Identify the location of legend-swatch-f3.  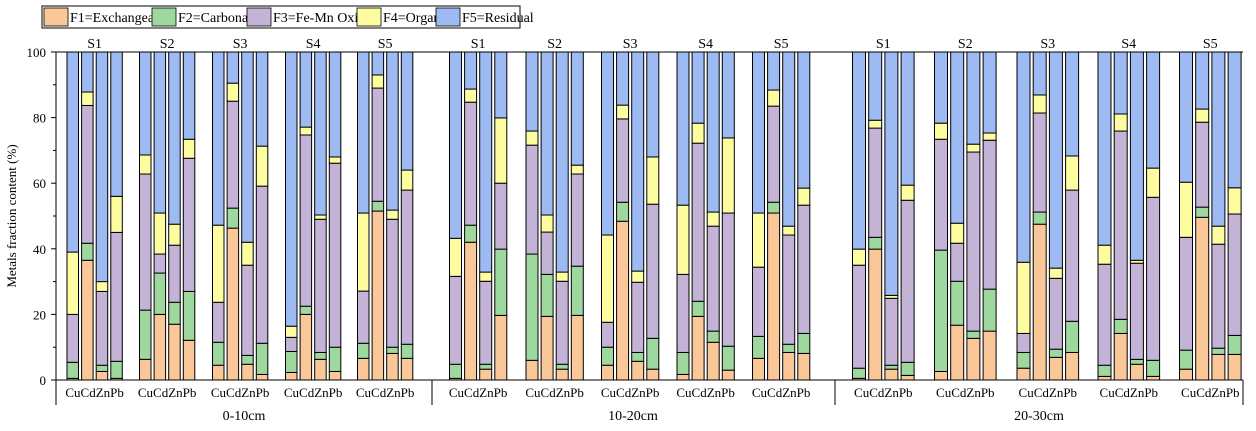
(259, 17).